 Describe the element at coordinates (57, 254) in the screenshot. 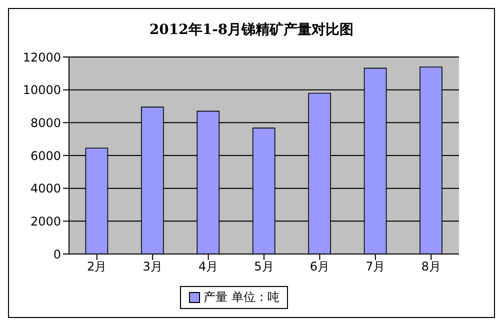

I see `y-tick-label: 0` at that location.